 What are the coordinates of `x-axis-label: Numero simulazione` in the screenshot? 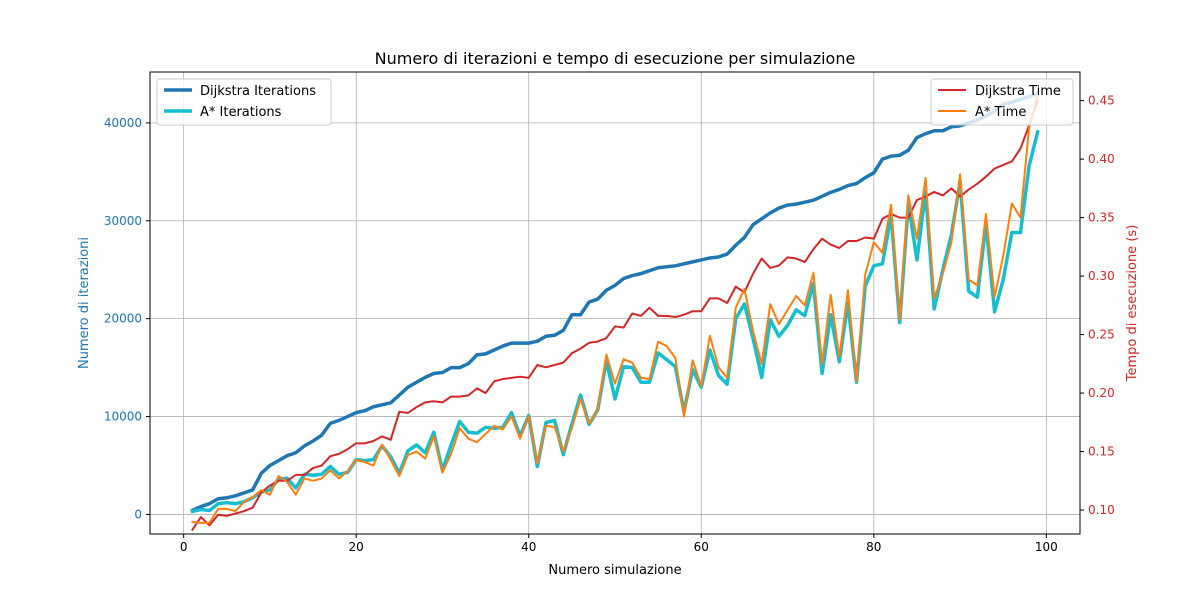 It's located at (614, 570).